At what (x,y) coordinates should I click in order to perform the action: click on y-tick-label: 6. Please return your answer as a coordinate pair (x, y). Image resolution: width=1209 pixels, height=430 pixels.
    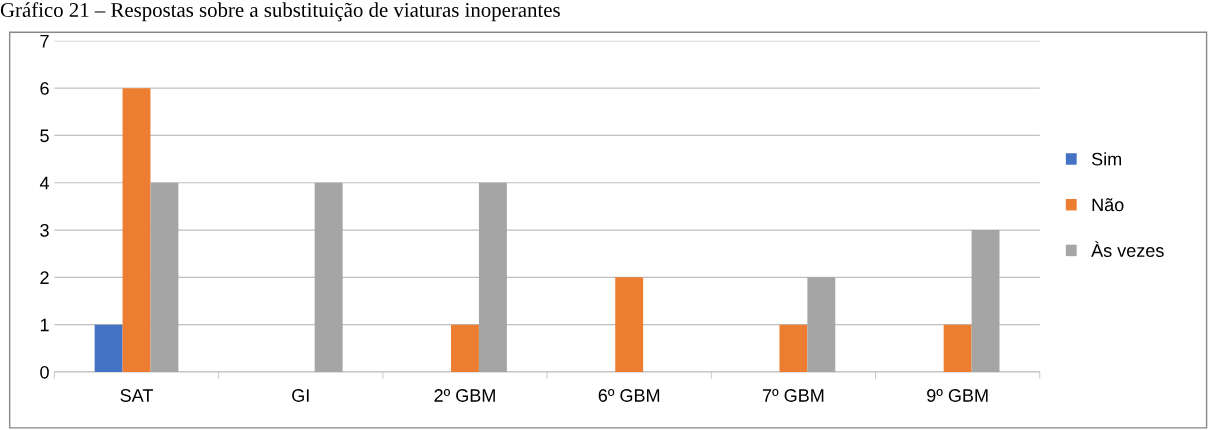
    Looking at the image, I should click on (44, 88).